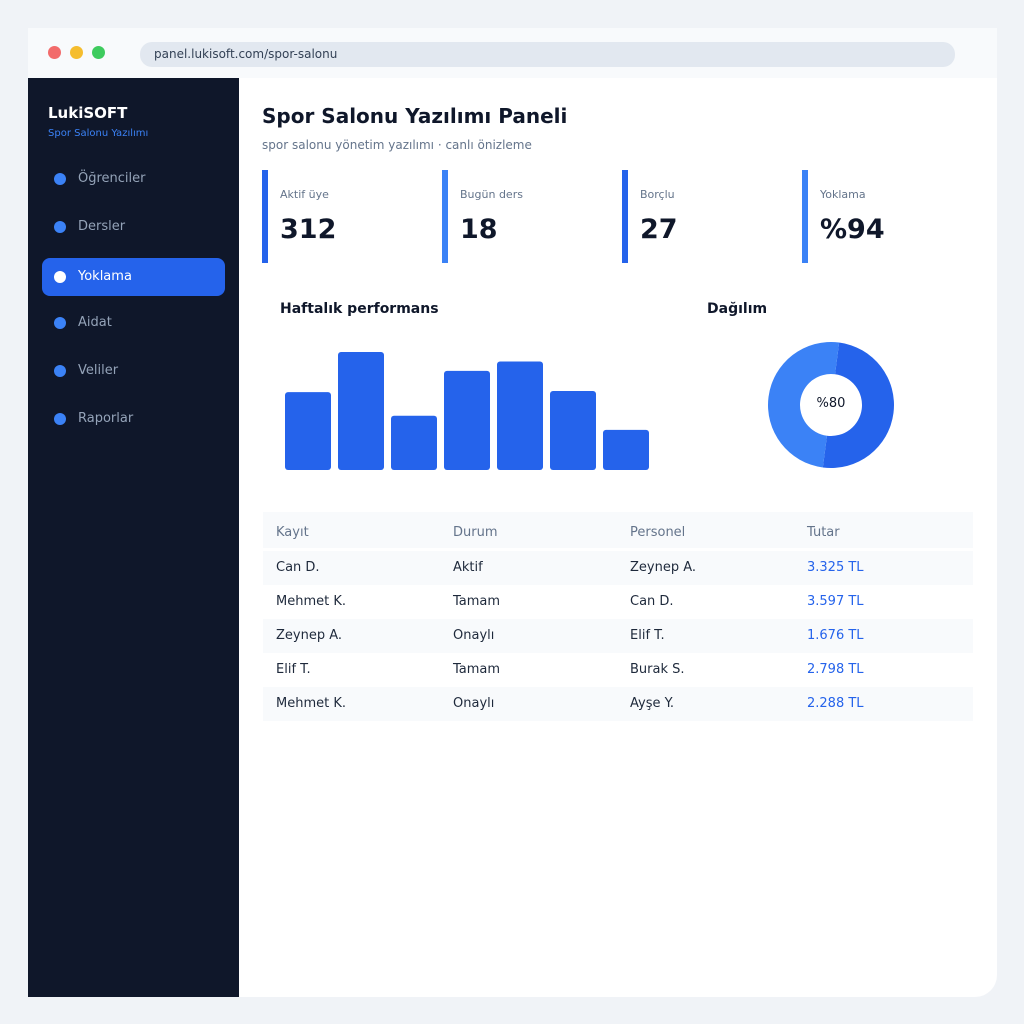 Image resolution: width=1024 pixels, height=1024 pixels. I want to click on weekly-performance-chart, so click(467, 411).